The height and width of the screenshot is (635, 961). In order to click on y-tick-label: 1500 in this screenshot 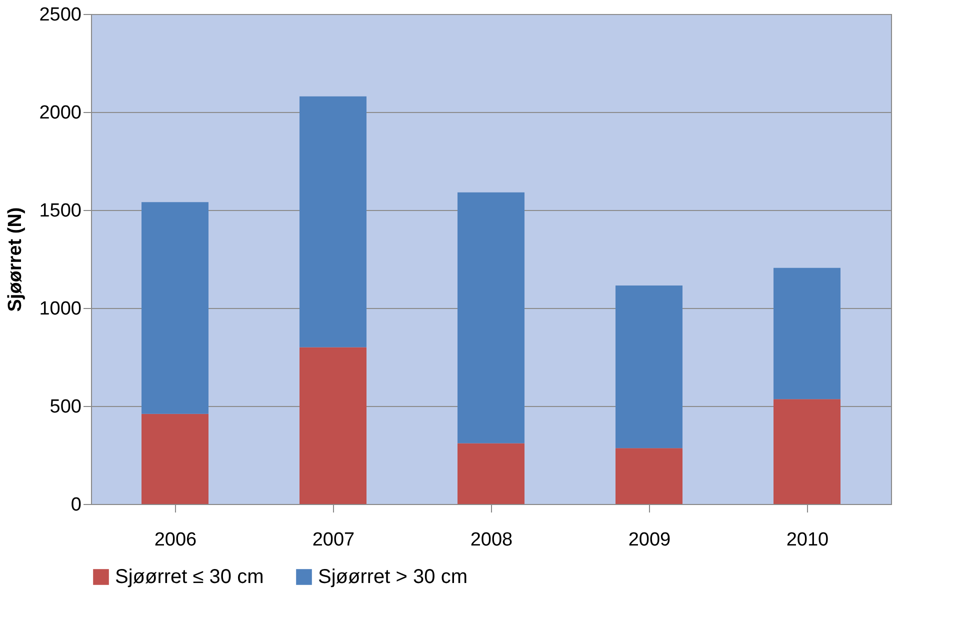, I will do `click(60, 211)`.